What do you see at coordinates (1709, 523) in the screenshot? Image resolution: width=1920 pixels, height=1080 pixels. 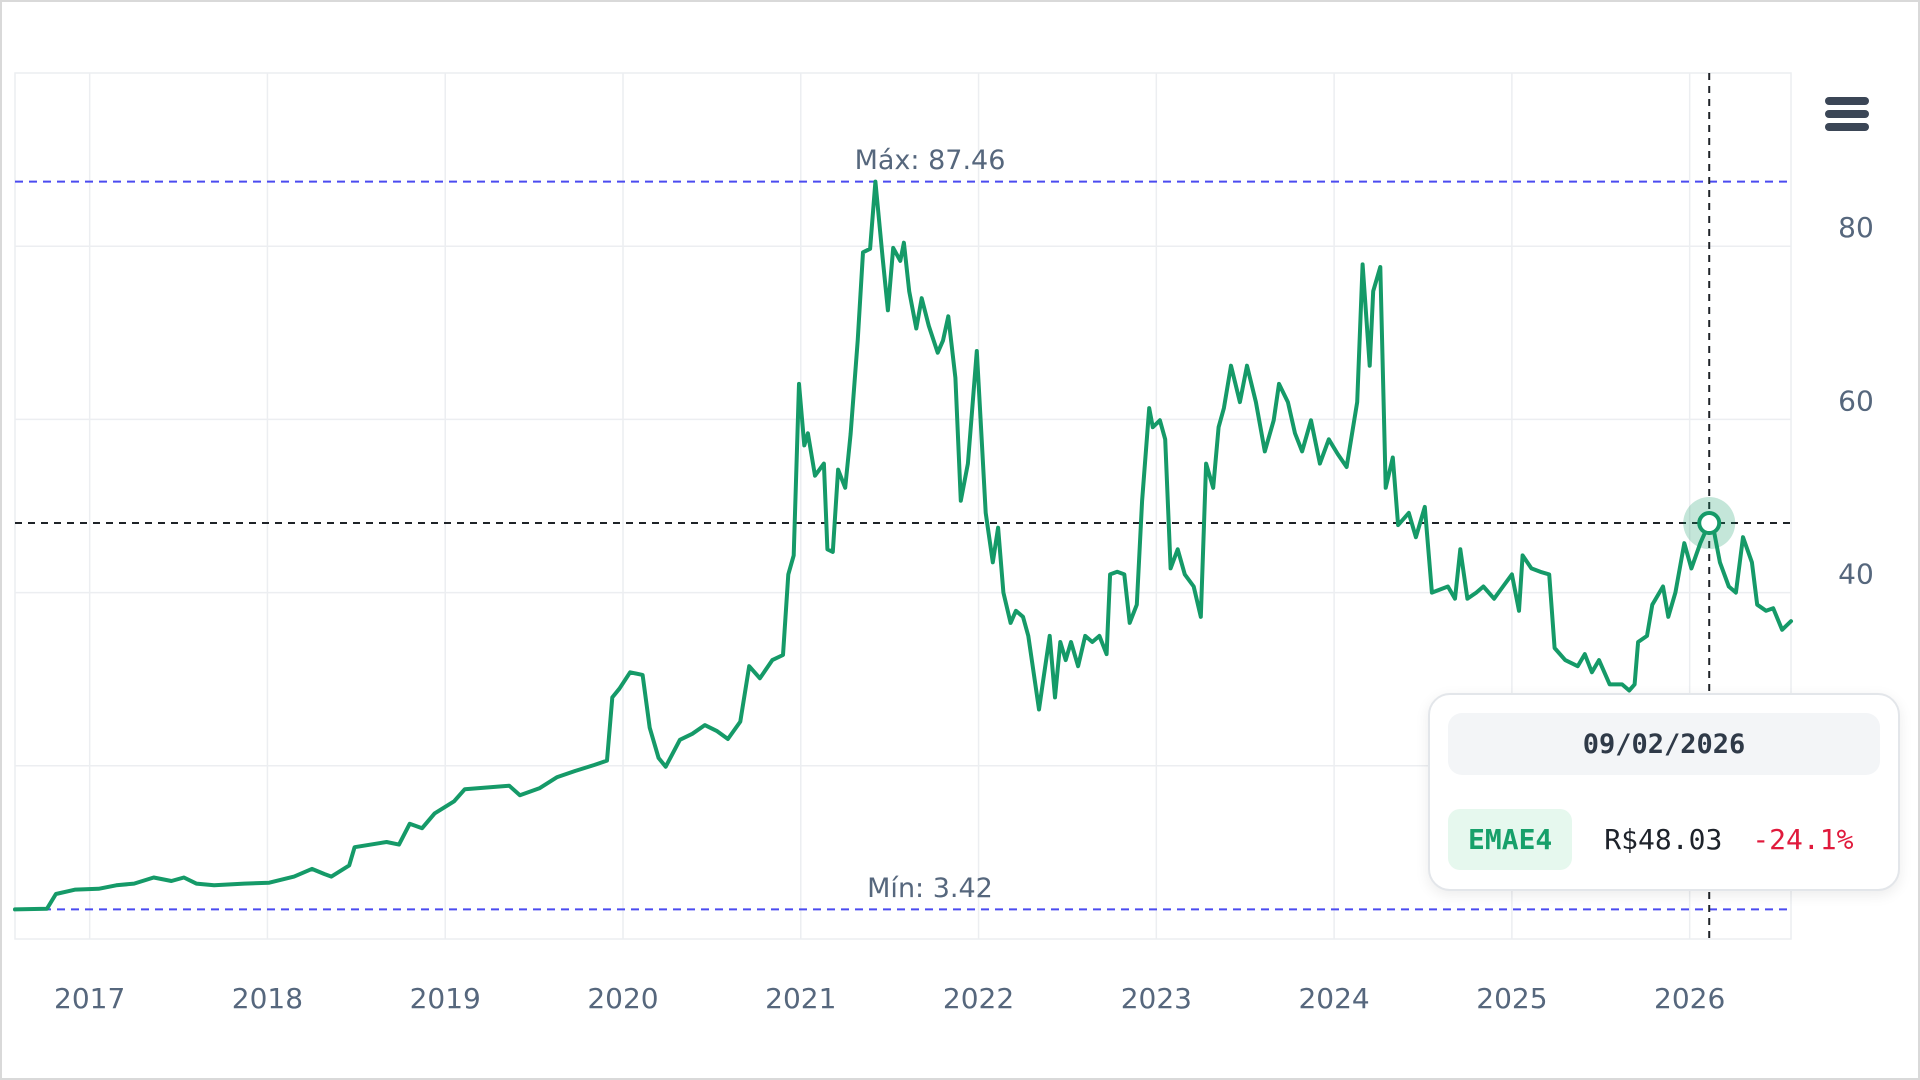 I see `hover-point` at bounding box center [1709, 523].